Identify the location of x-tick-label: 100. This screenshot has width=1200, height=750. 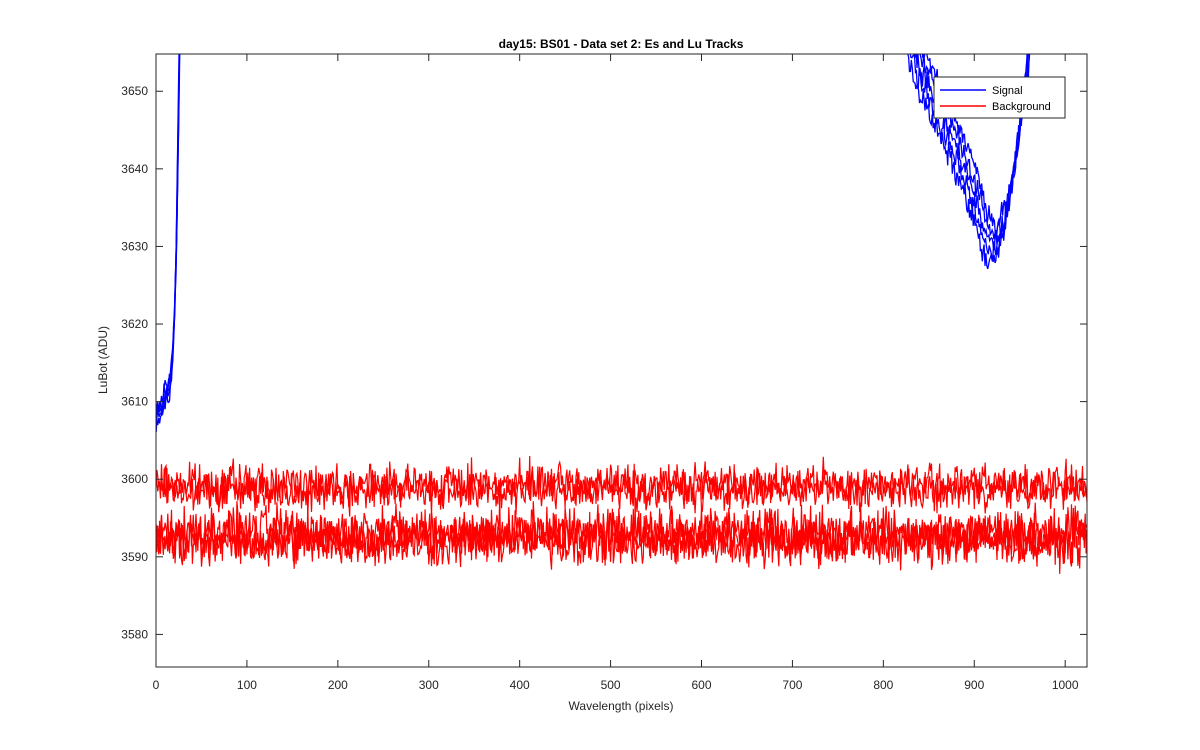
(247, 685).